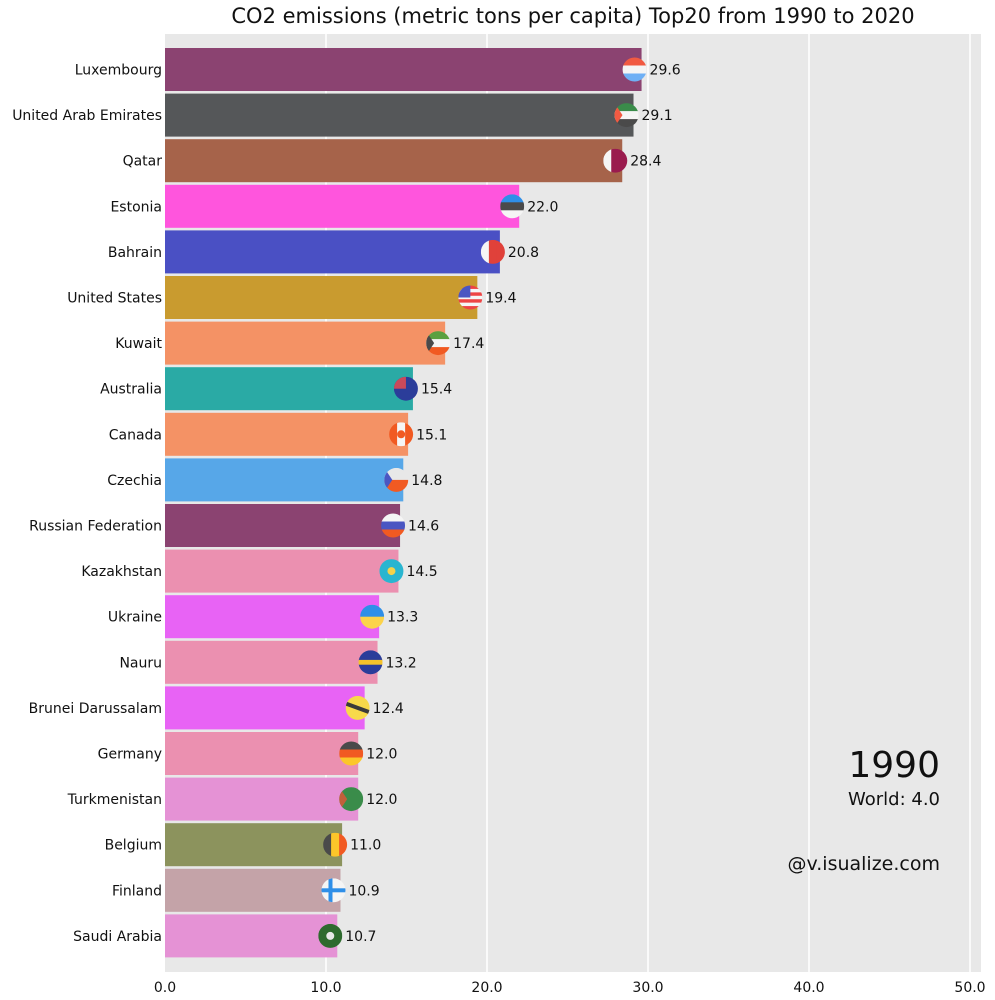 The image size is (995, 1000). What do you see at coordinates (657, 116) in the screenshot?
I see `value-label: 29.1` at bounding box center [657, 116].